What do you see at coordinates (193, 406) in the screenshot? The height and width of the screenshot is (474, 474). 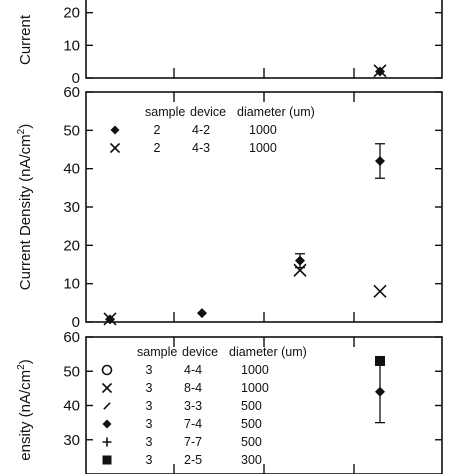 I see `legend-device: 3-3` at bounding box center [193, 406].